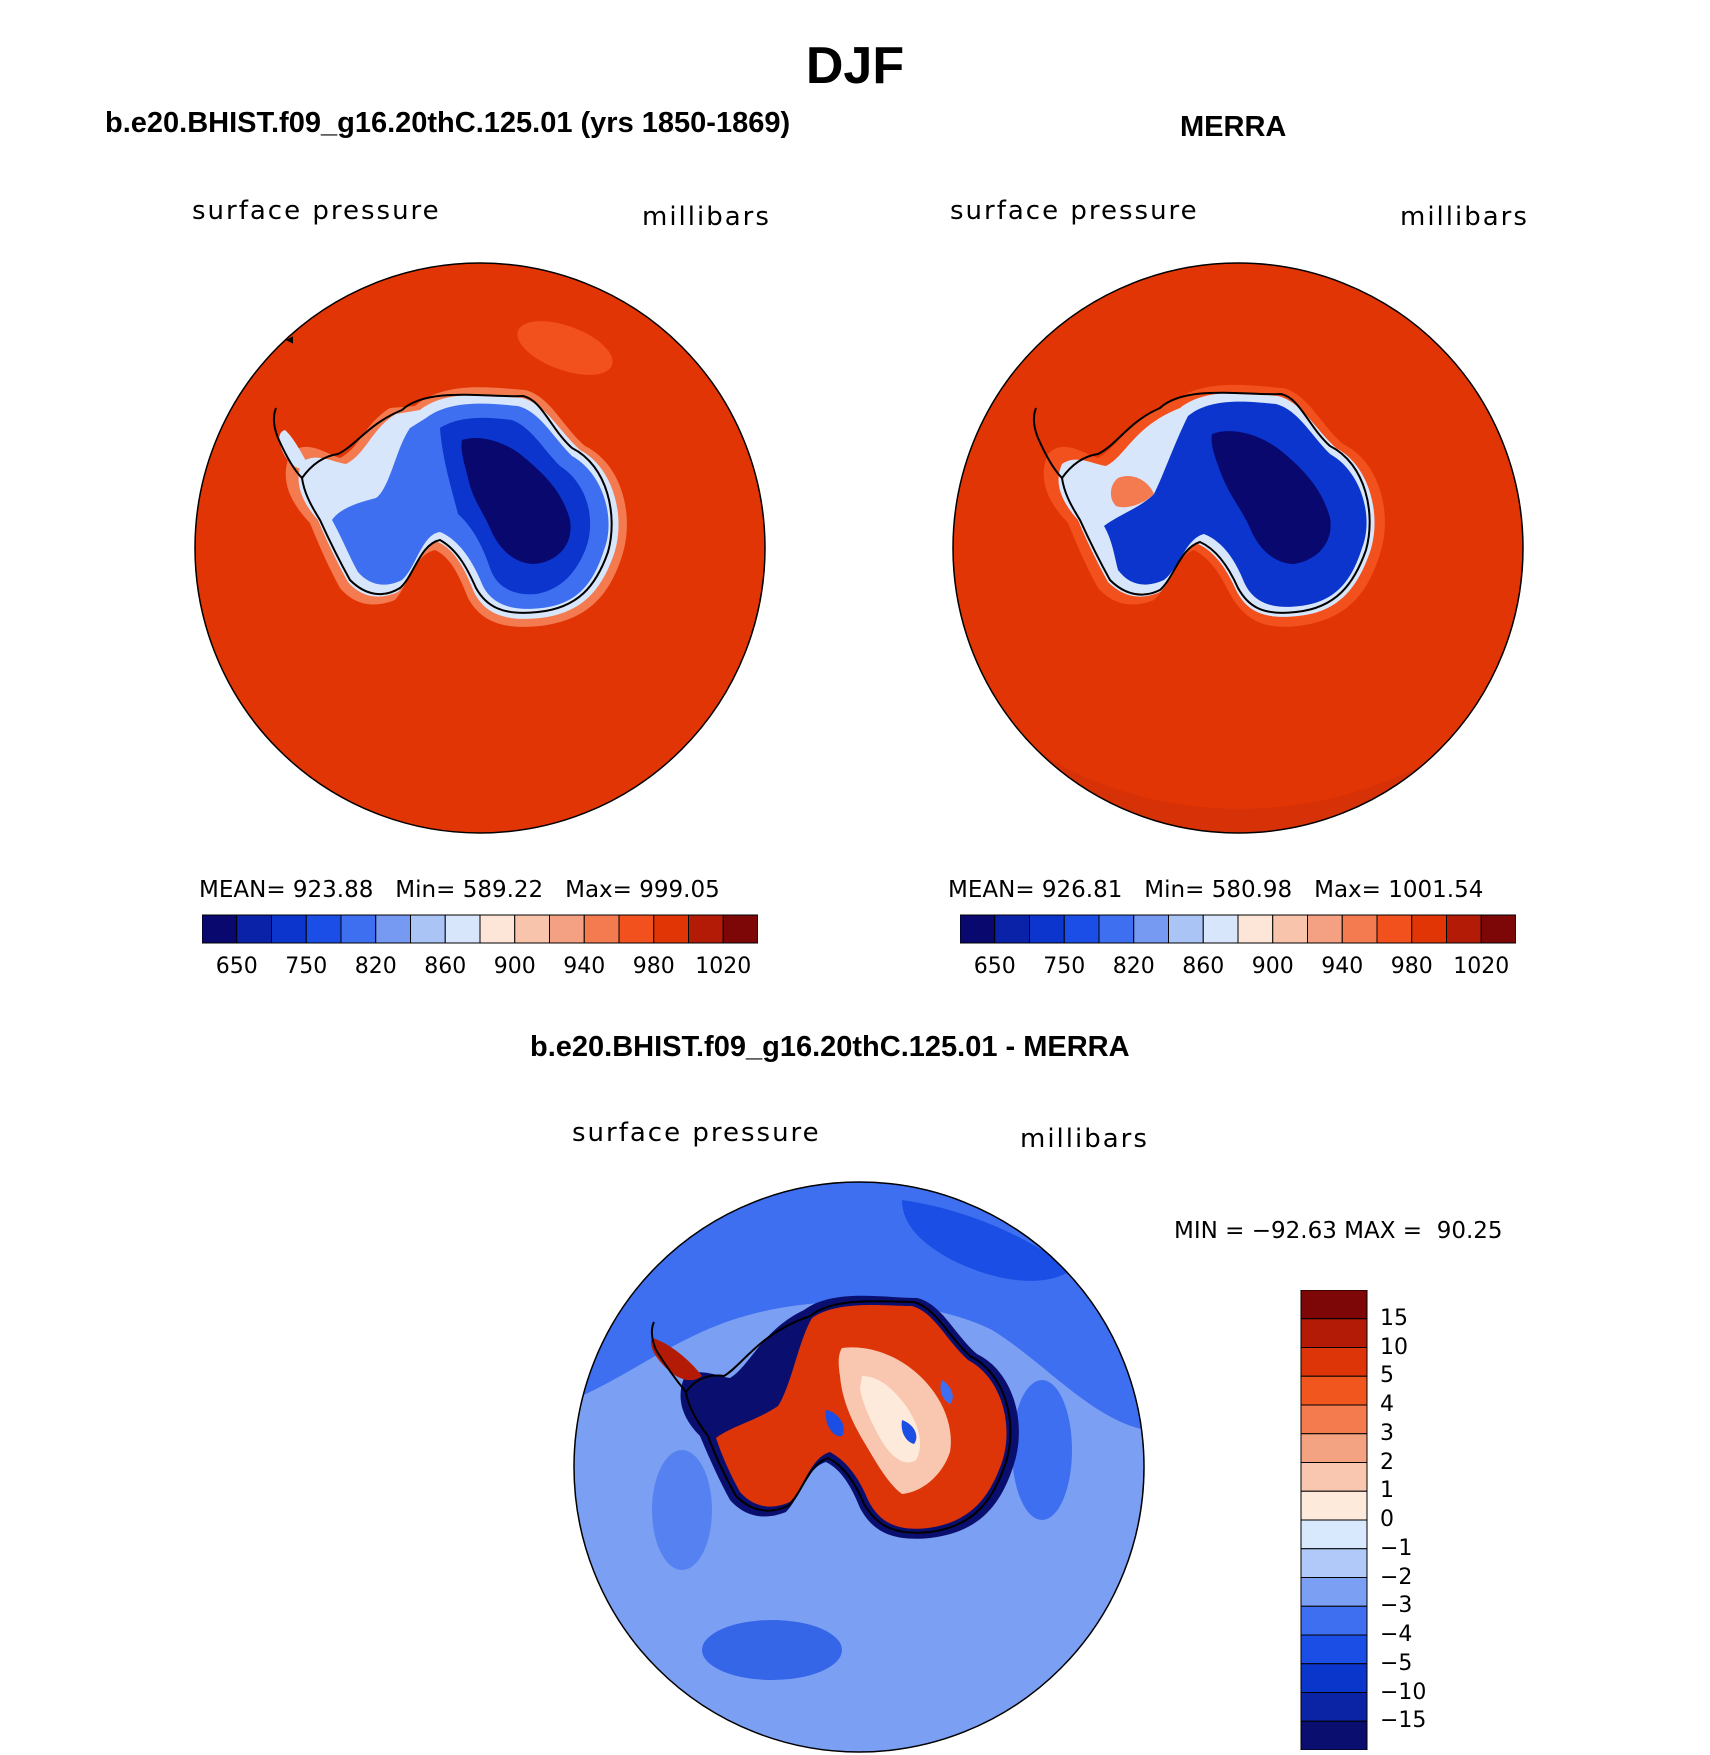 Image resolution: width=1710 pixels, height=1755 pixels. I want to click on model-colorbar-tick: 980, so click(653, 966).